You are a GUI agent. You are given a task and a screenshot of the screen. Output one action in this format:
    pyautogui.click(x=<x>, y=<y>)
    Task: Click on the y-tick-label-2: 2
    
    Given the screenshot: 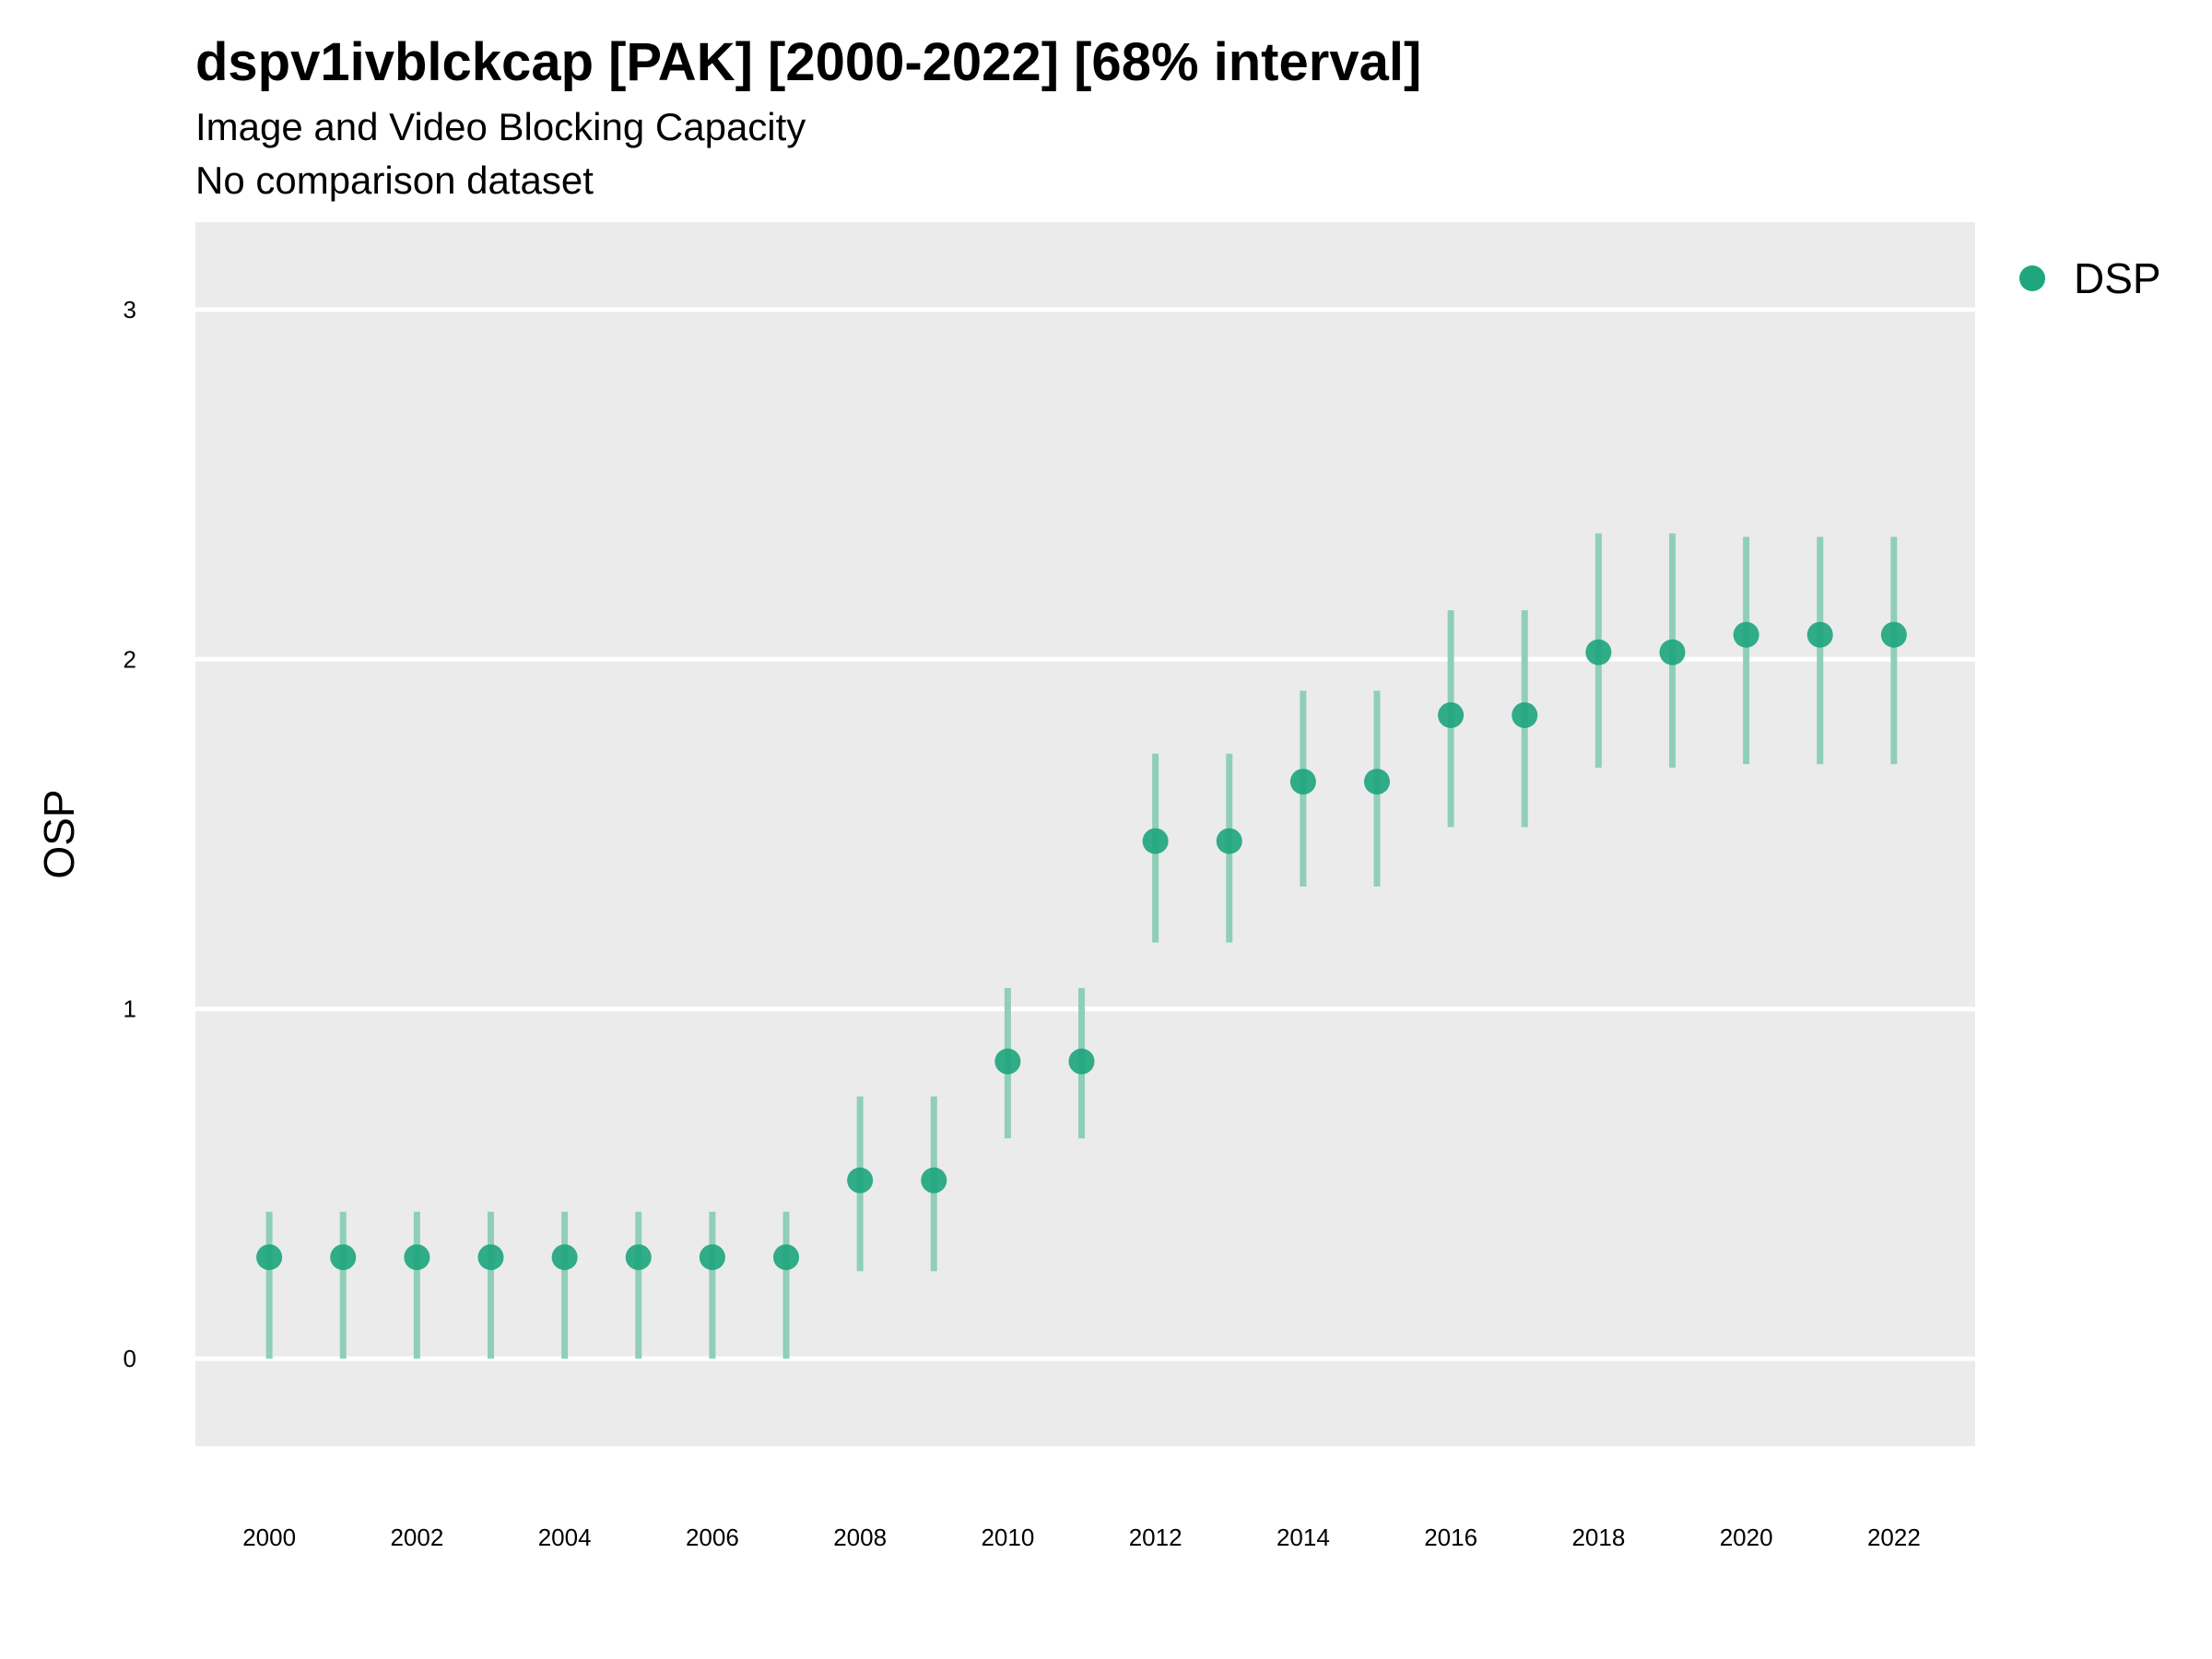 What is the action you would take?
    pyautogui.click(x=130, y=659)
    